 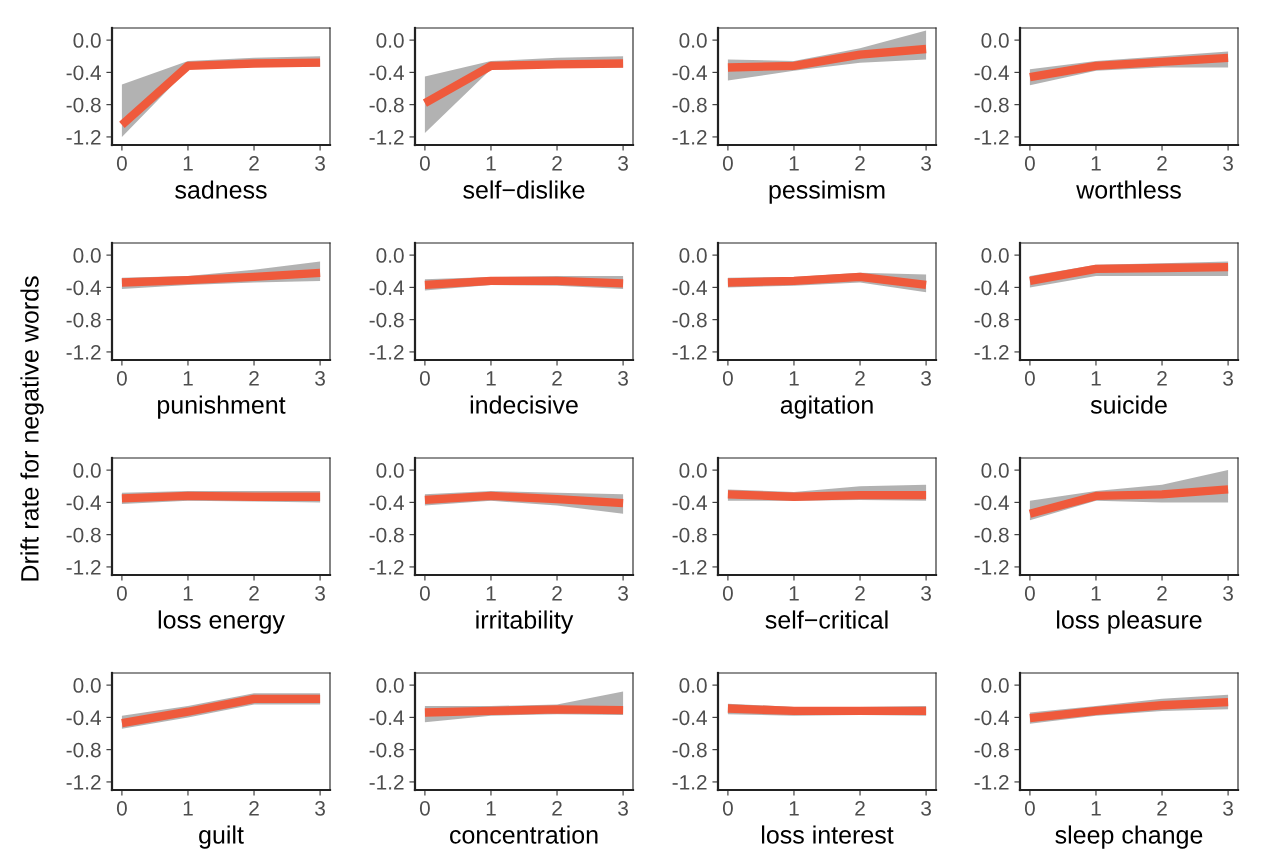 What do you see at coordinates (1128, 189) in the screenshot?
I see `x-axis-title: worthless` at bounding box center [1128, 189].